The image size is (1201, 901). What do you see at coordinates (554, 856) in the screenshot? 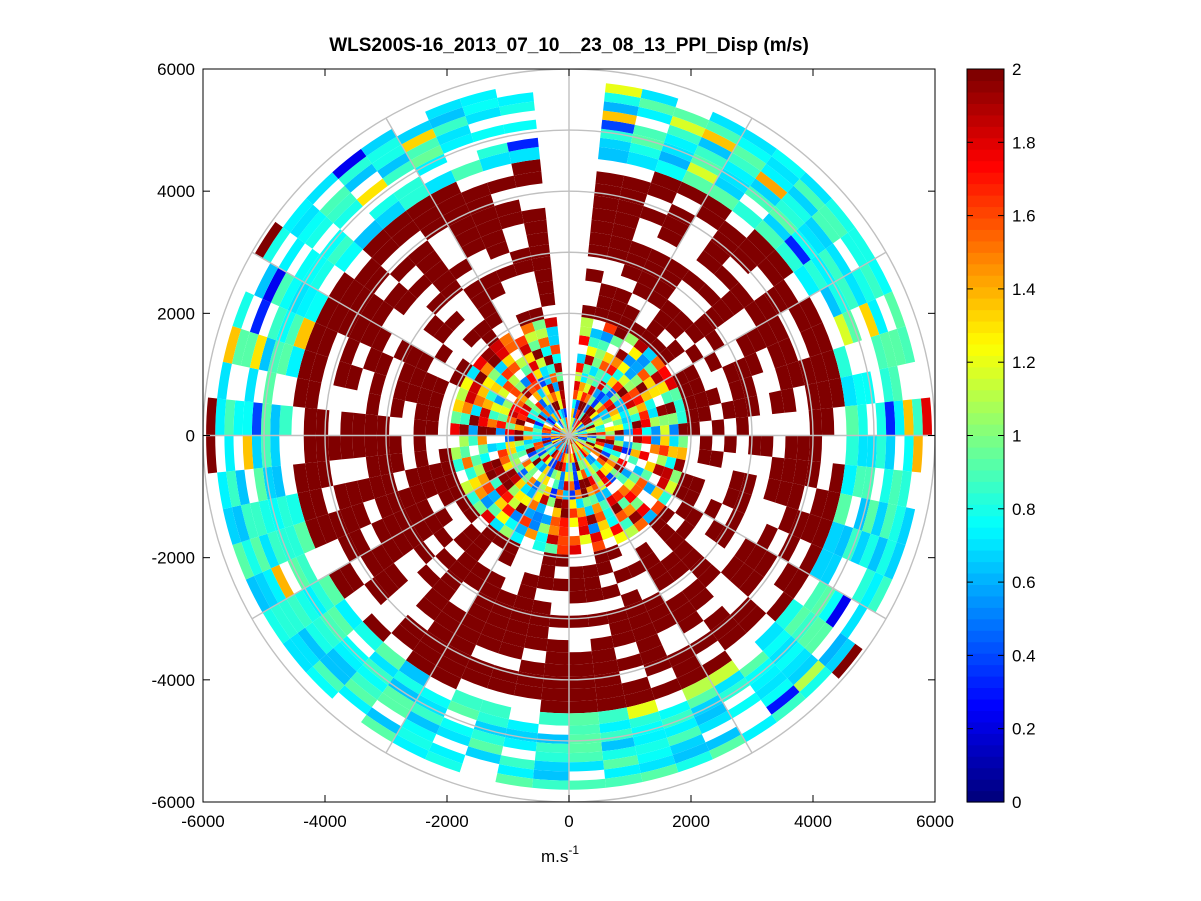
I see `x-axis-label-base: m.s` at bounding box center [554, 856].